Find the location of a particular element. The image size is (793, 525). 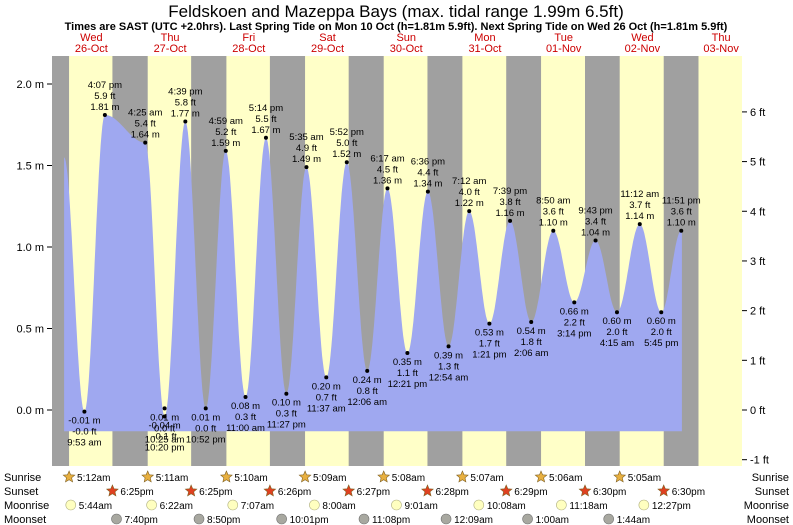

tide-time-label: 11:51 pm is located at coordinates (681, 201).